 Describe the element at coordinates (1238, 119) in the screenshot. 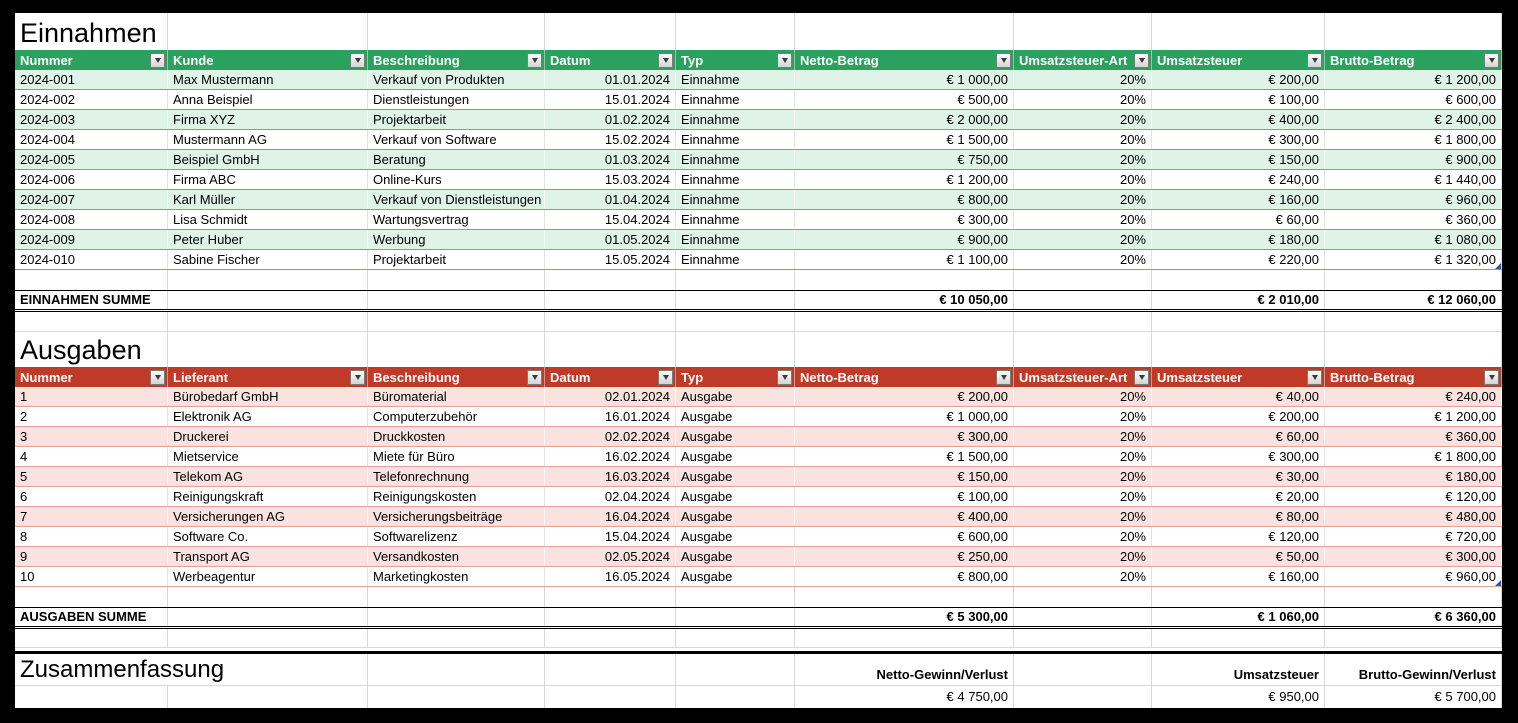

I see `cell-umsatzsteuer: € 400,00` at that location.